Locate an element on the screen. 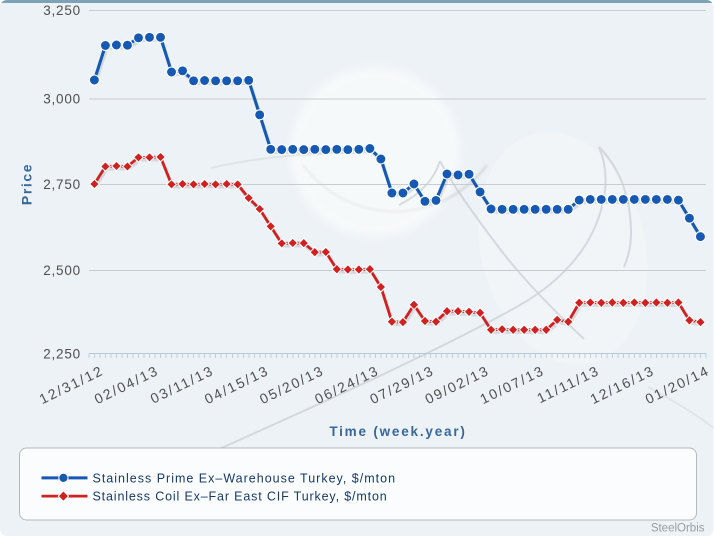  svg-text: 2,500 is located at coordinates (62, 270).